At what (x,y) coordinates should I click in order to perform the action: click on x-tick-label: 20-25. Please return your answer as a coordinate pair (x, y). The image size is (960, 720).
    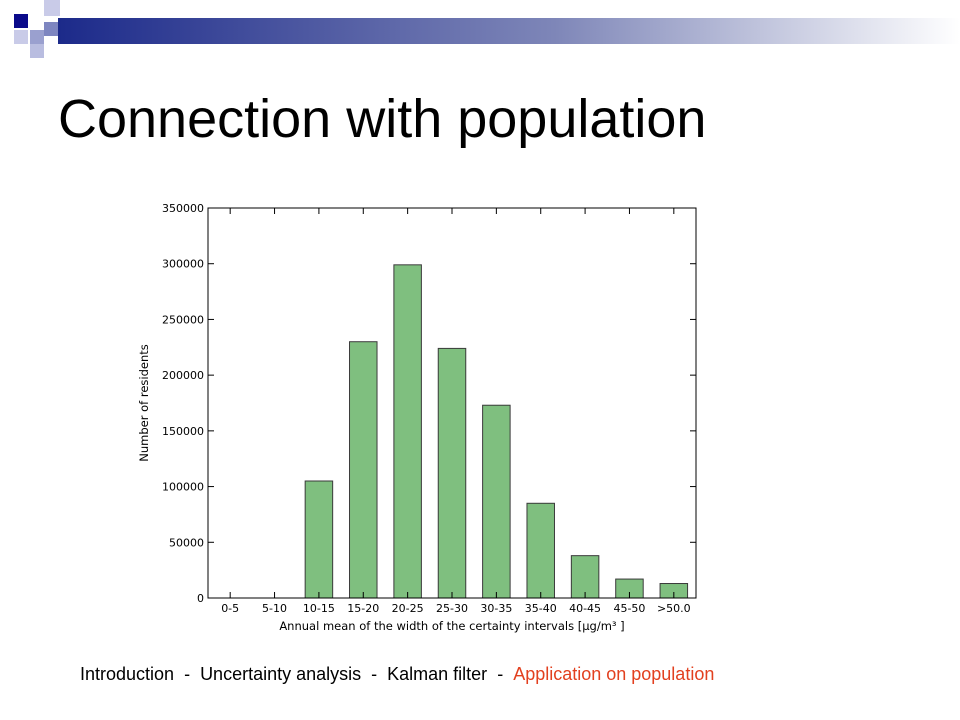
    Looking at the image, I should click on (408, 608).